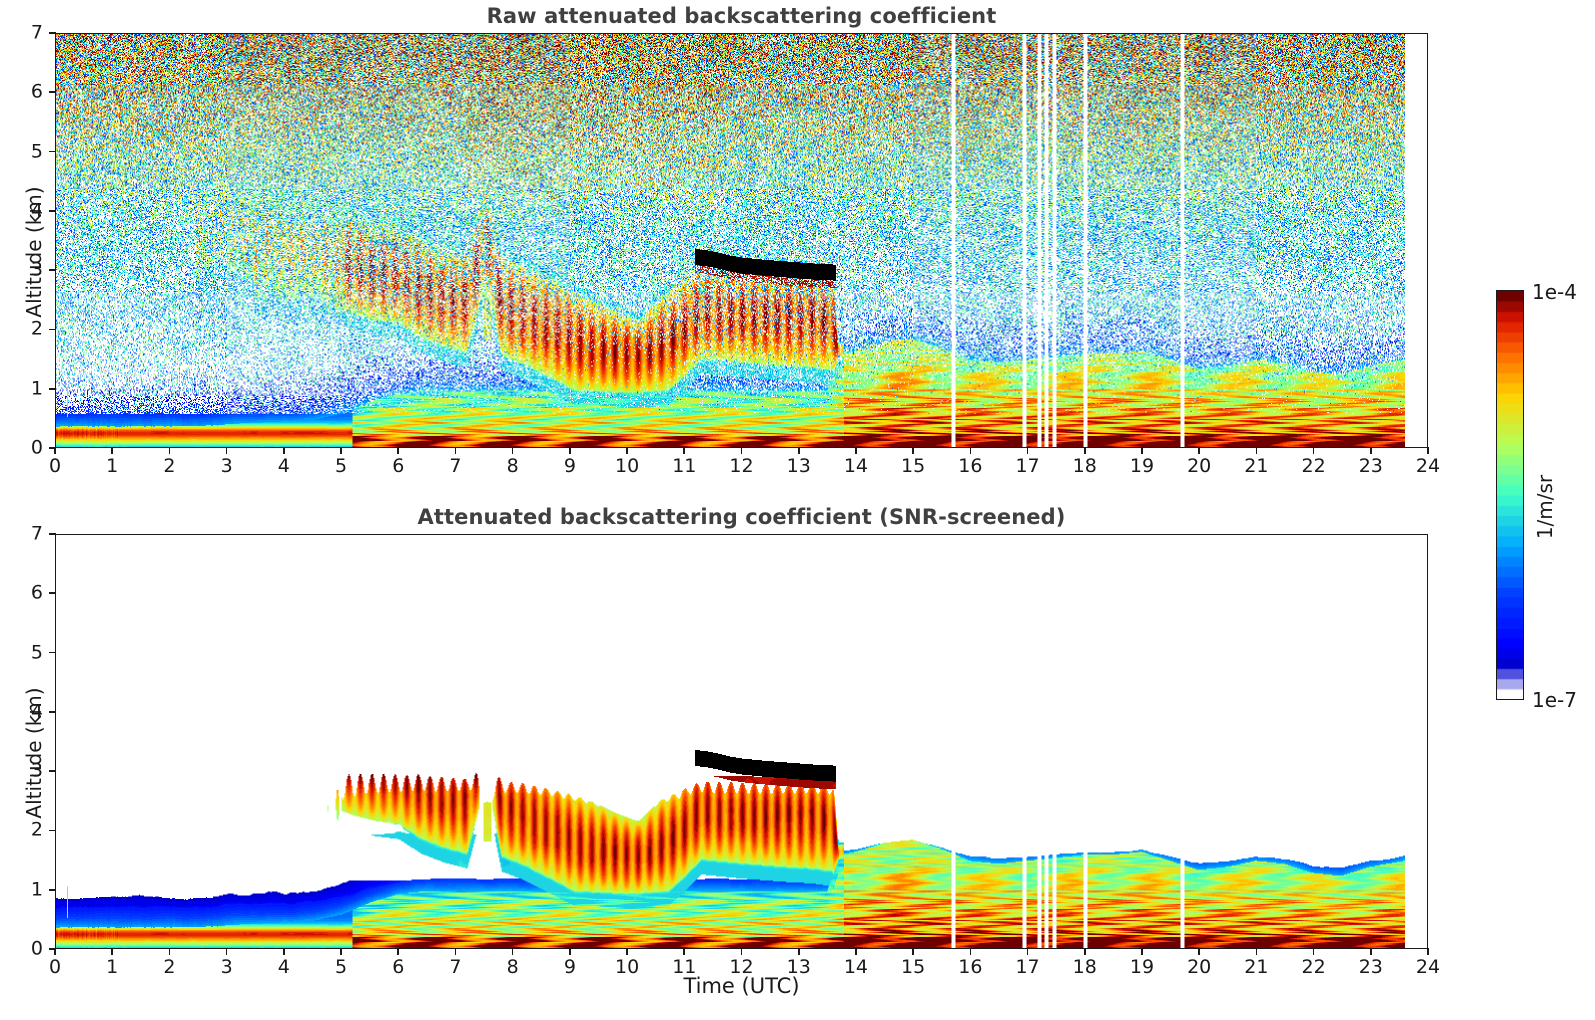 The width and height of the screenshot is (1595, 1020). Describe the element at coordinates (341, 466) in the screenshot. I see `x-tick-label: 5` at that location.